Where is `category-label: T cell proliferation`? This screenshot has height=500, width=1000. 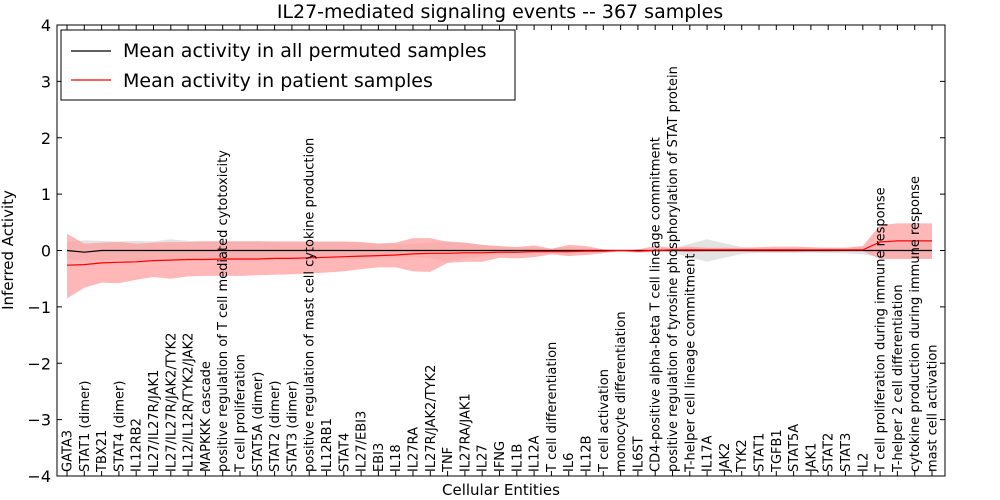 category-label: T cell proliferation is located at coordinates (241, 413).